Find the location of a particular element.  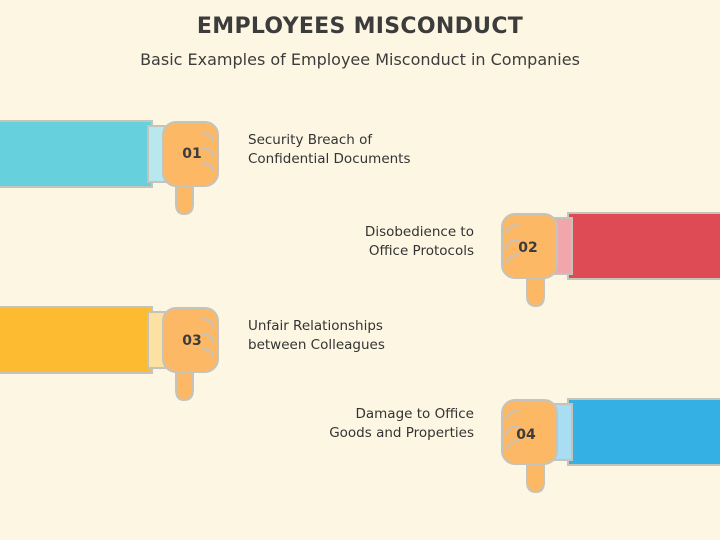

item-number-04: 04 is located at coordinates (526, 435).